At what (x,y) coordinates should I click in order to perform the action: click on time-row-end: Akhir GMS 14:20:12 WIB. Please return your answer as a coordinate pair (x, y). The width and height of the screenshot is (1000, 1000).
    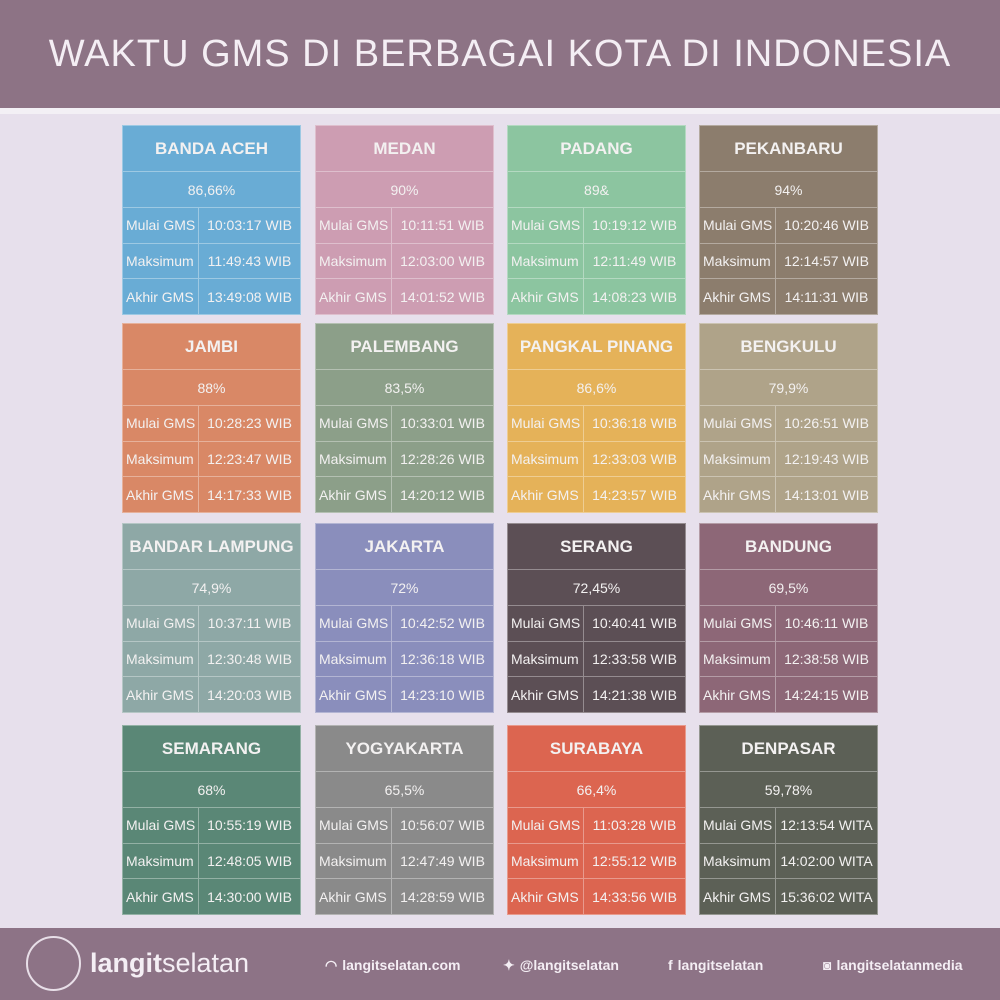
    Looking at the image, I should click on (404, 495).